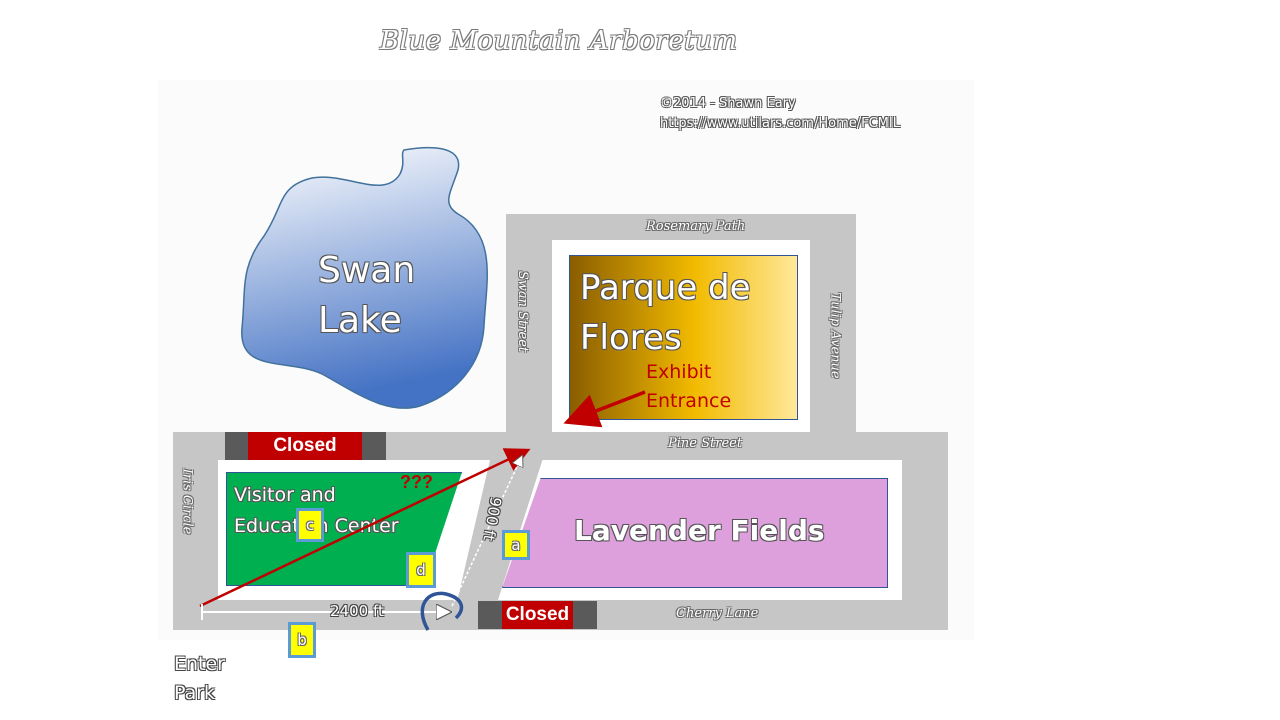 The height and width of the screenshot is (720, 1280). I want to click on parque-de-flores-label: Parque de Flores, so click(665, 313).